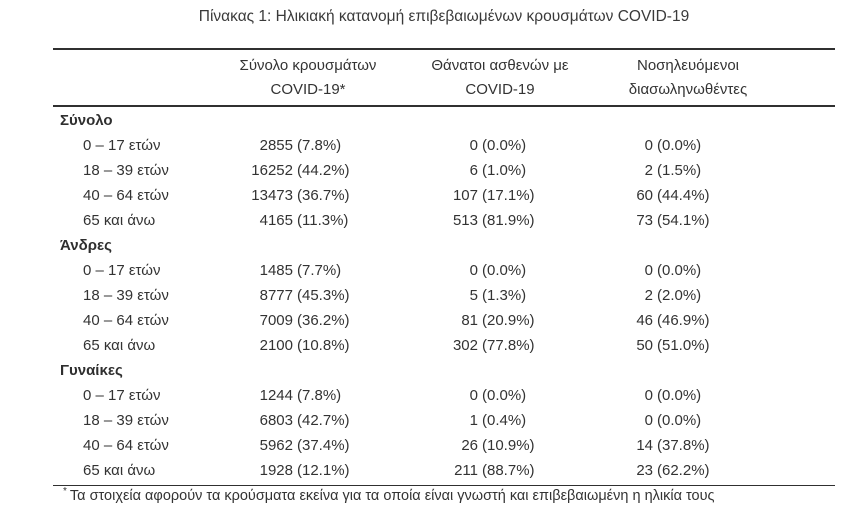 This screenshot has width=862, height=526. What do you see at coordinates (296, 170) in the screenshot?
I see `cases-cell: 16252 (44.2%)` at bounding box center [296, 170].